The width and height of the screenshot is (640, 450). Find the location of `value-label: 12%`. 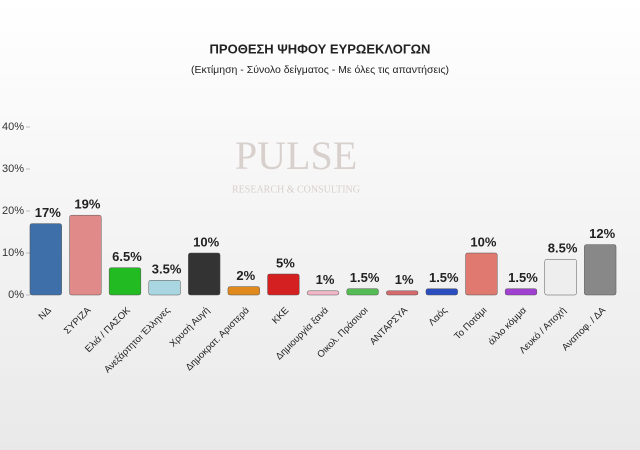

value-label: 12% is located at coordinates (602, 233).